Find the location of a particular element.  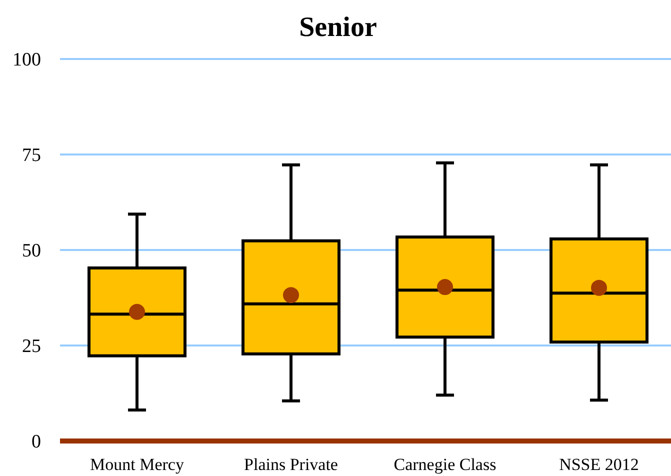

x-tick-label: Mount Mercy is located at coordinates (137, 464).